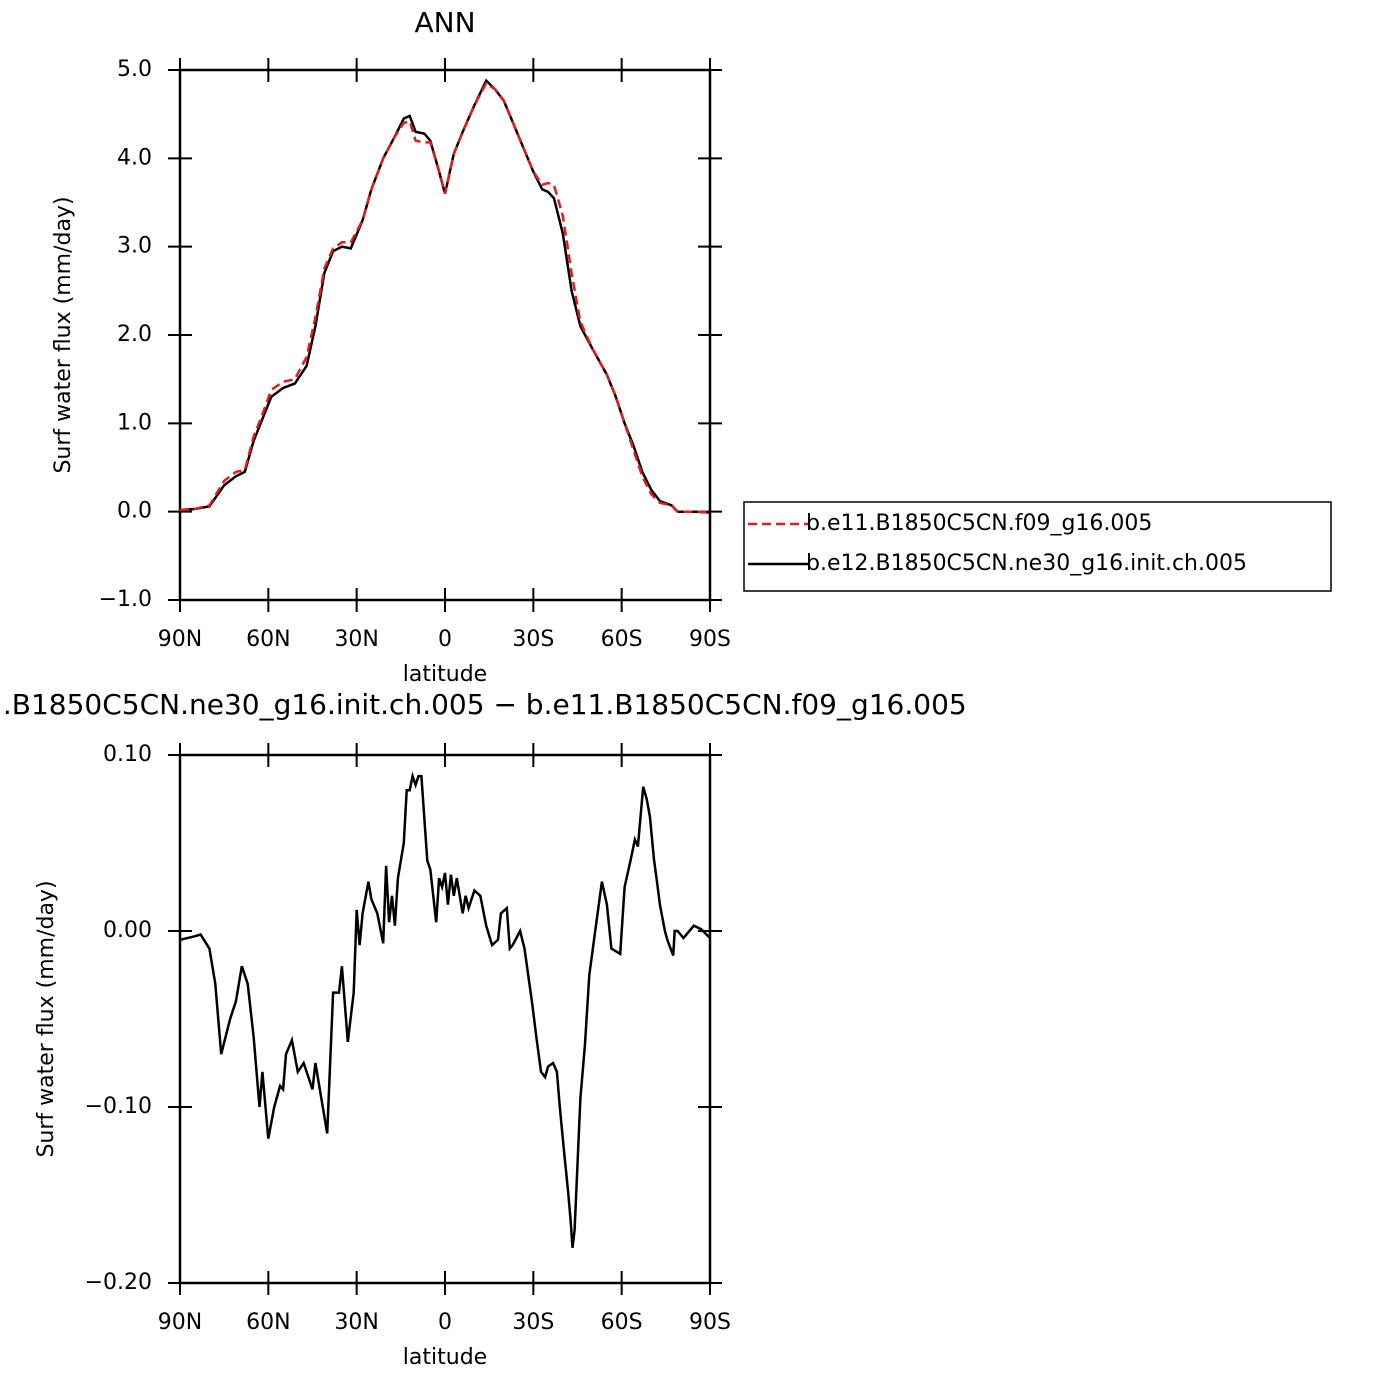 The image size is (1383, 1381). I want to click on y-tick-label: −0.20, so click(118, 1282).